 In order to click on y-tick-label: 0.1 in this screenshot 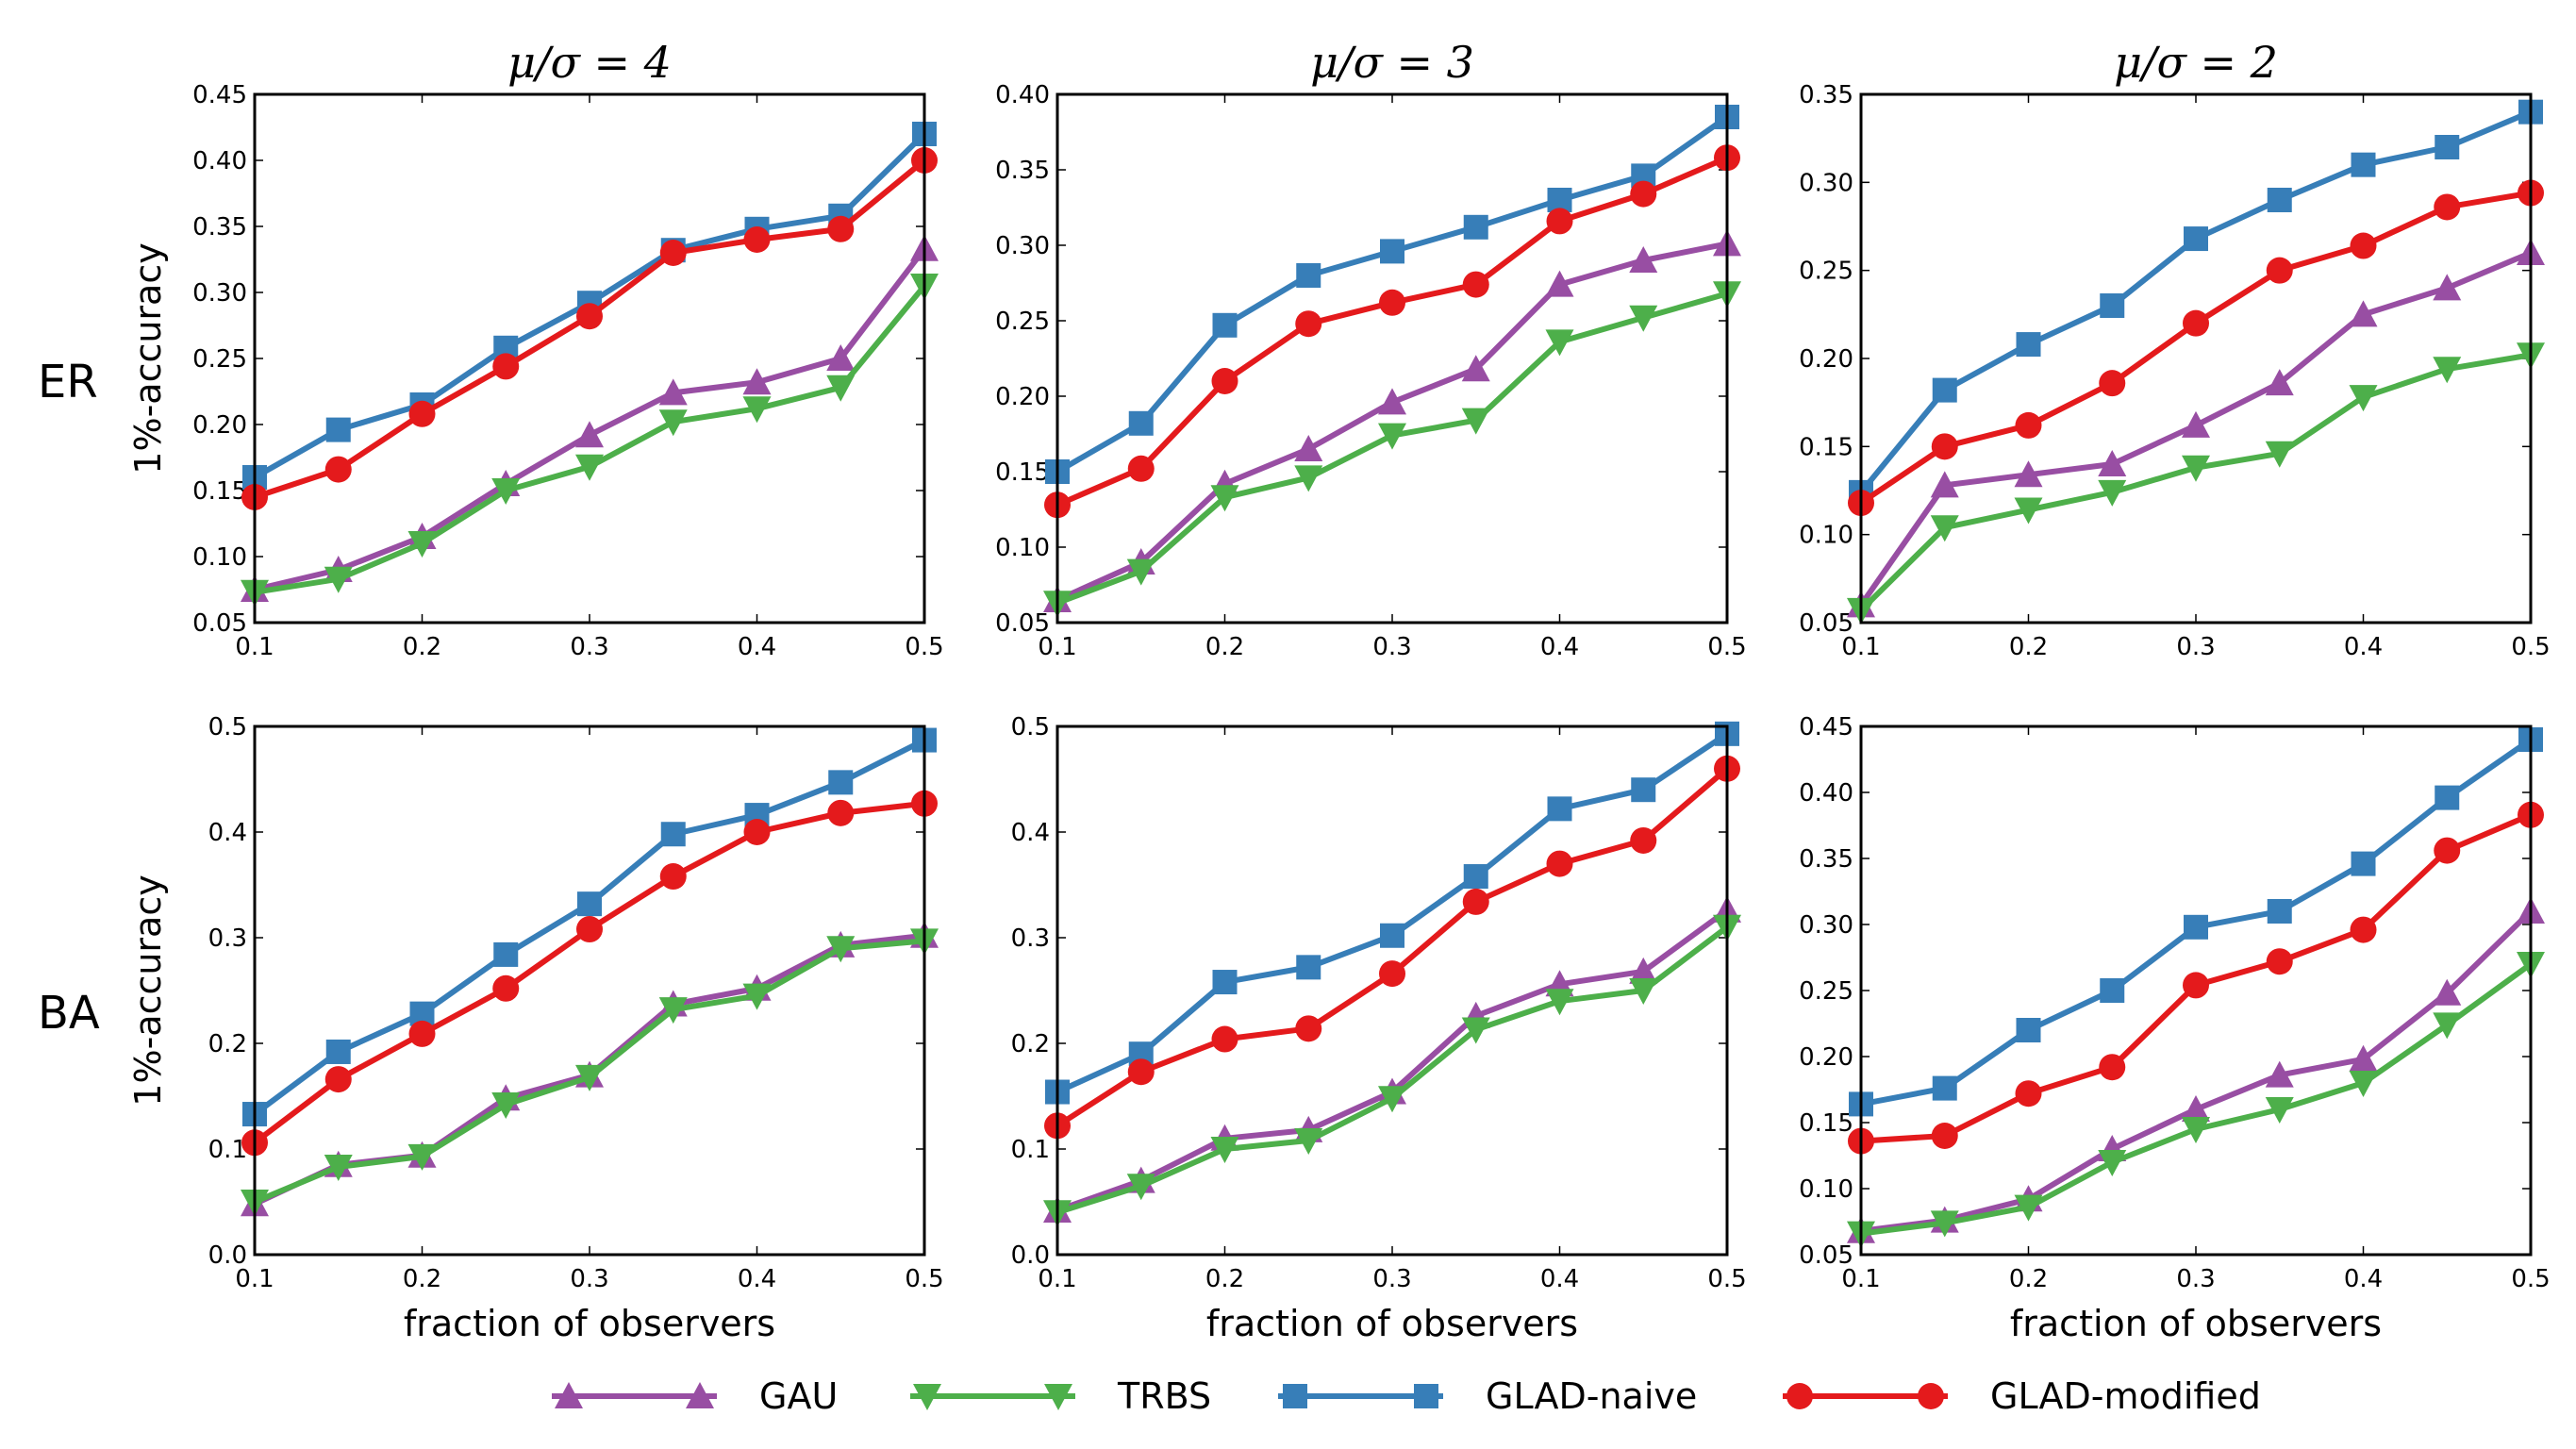, I will do `click(1030, 1150)`.